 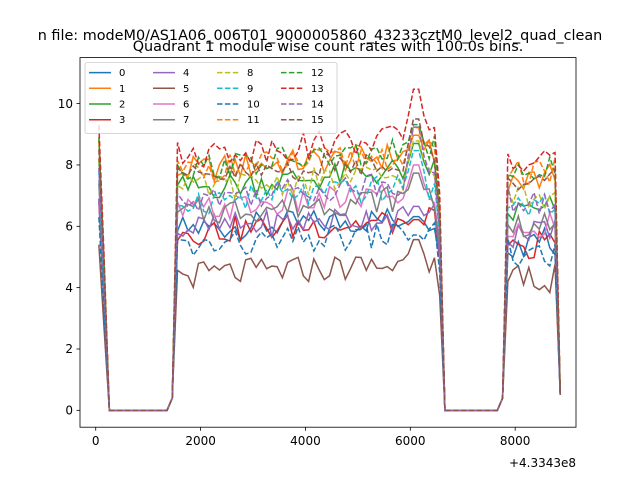 I want to click on legend-label-10: 10, so click(x=253, y=105).